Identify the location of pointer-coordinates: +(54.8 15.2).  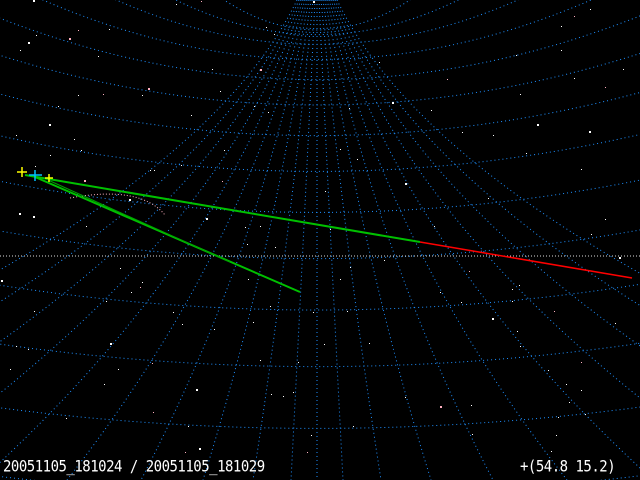
(568, 467).